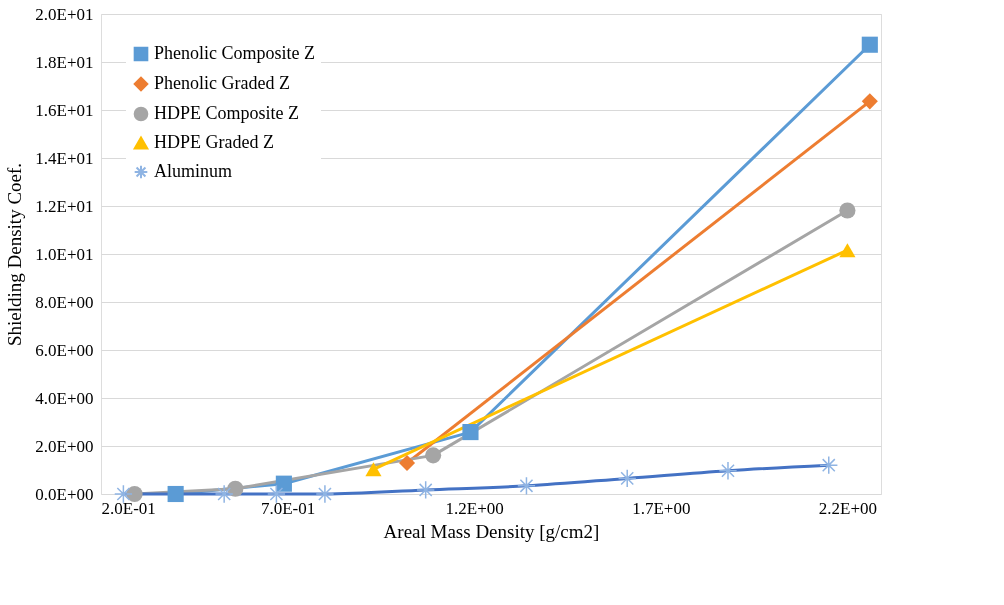 This screenshot has width=1004, height=605. I want to click on y-tick-label: 1.6E+01, so click(64, 110).